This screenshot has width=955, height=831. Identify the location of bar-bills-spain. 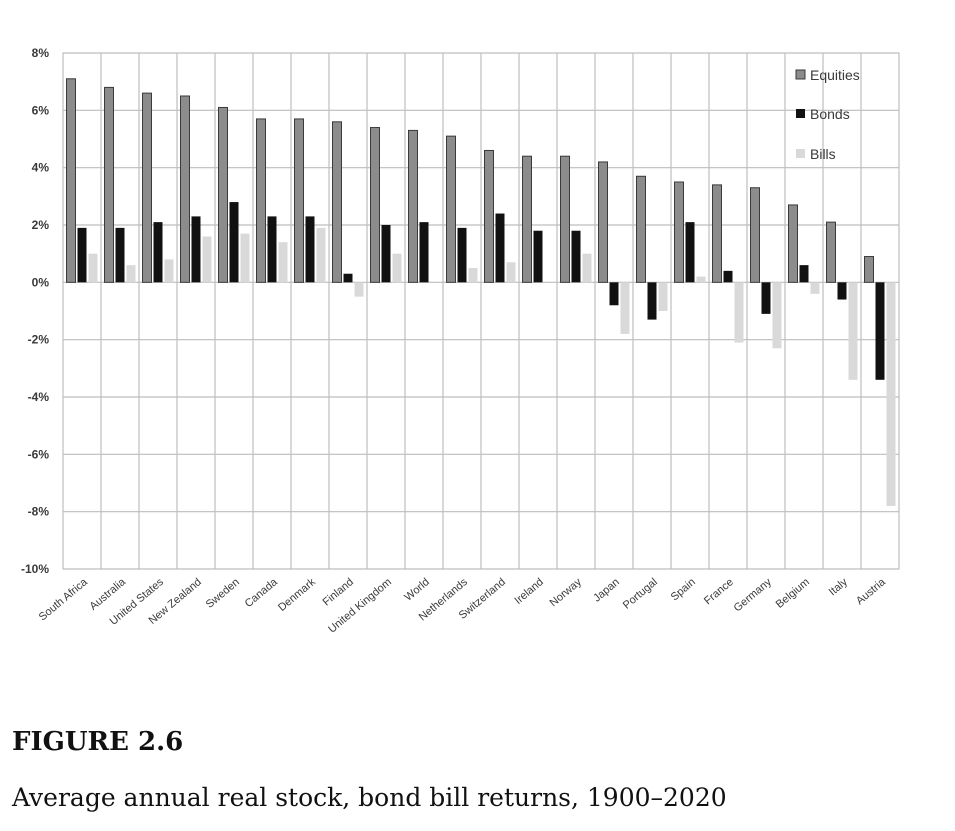
(701, 279).